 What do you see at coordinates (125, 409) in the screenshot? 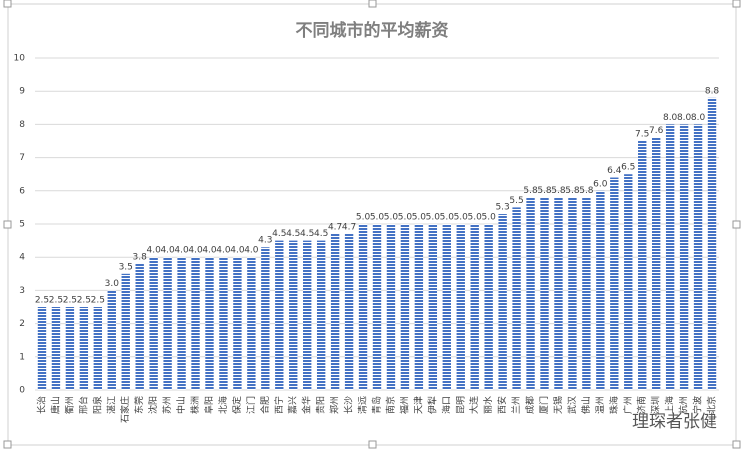
I see `x-tick-label: 石家庄` at bounding box center [125, 409].